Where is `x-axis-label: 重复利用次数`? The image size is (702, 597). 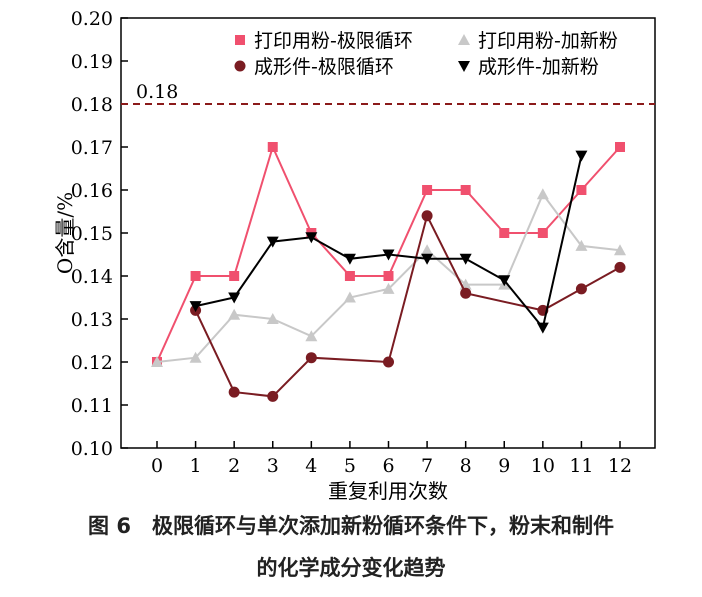
x-axis-label: 重复利用次数 is located at coordinates (388, 491).